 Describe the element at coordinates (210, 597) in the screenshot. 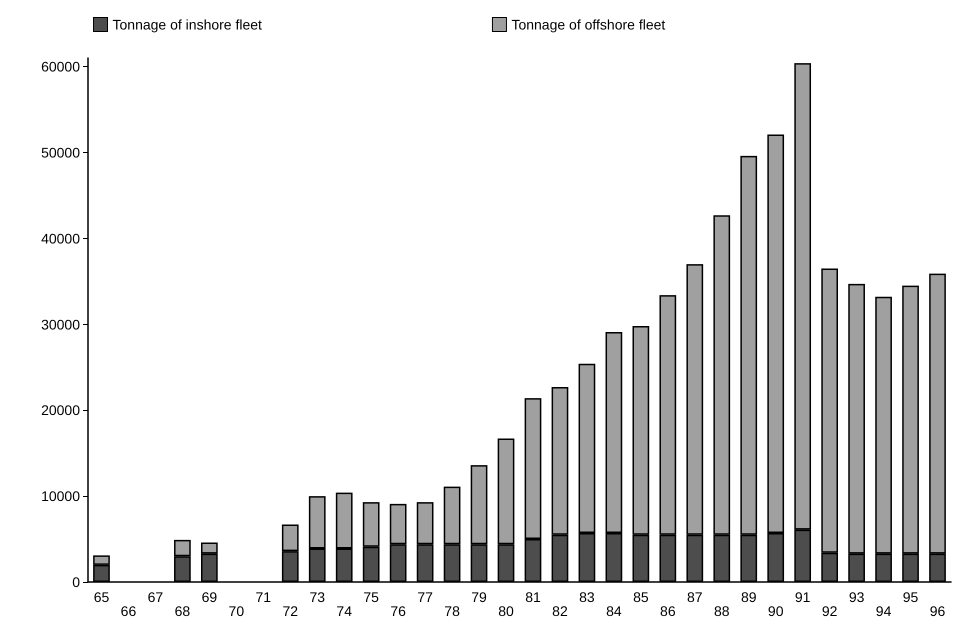

I see `x-tick-label: 69` at that location.